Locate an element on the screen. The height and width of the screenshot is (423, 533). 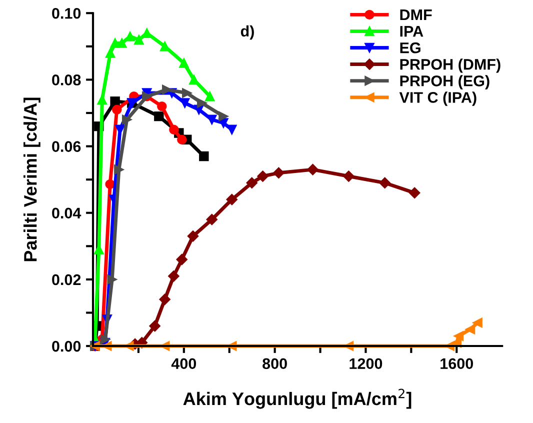
y-axis-title: Parilti Verimi [cd/A] is located at coordinates (32, 180).